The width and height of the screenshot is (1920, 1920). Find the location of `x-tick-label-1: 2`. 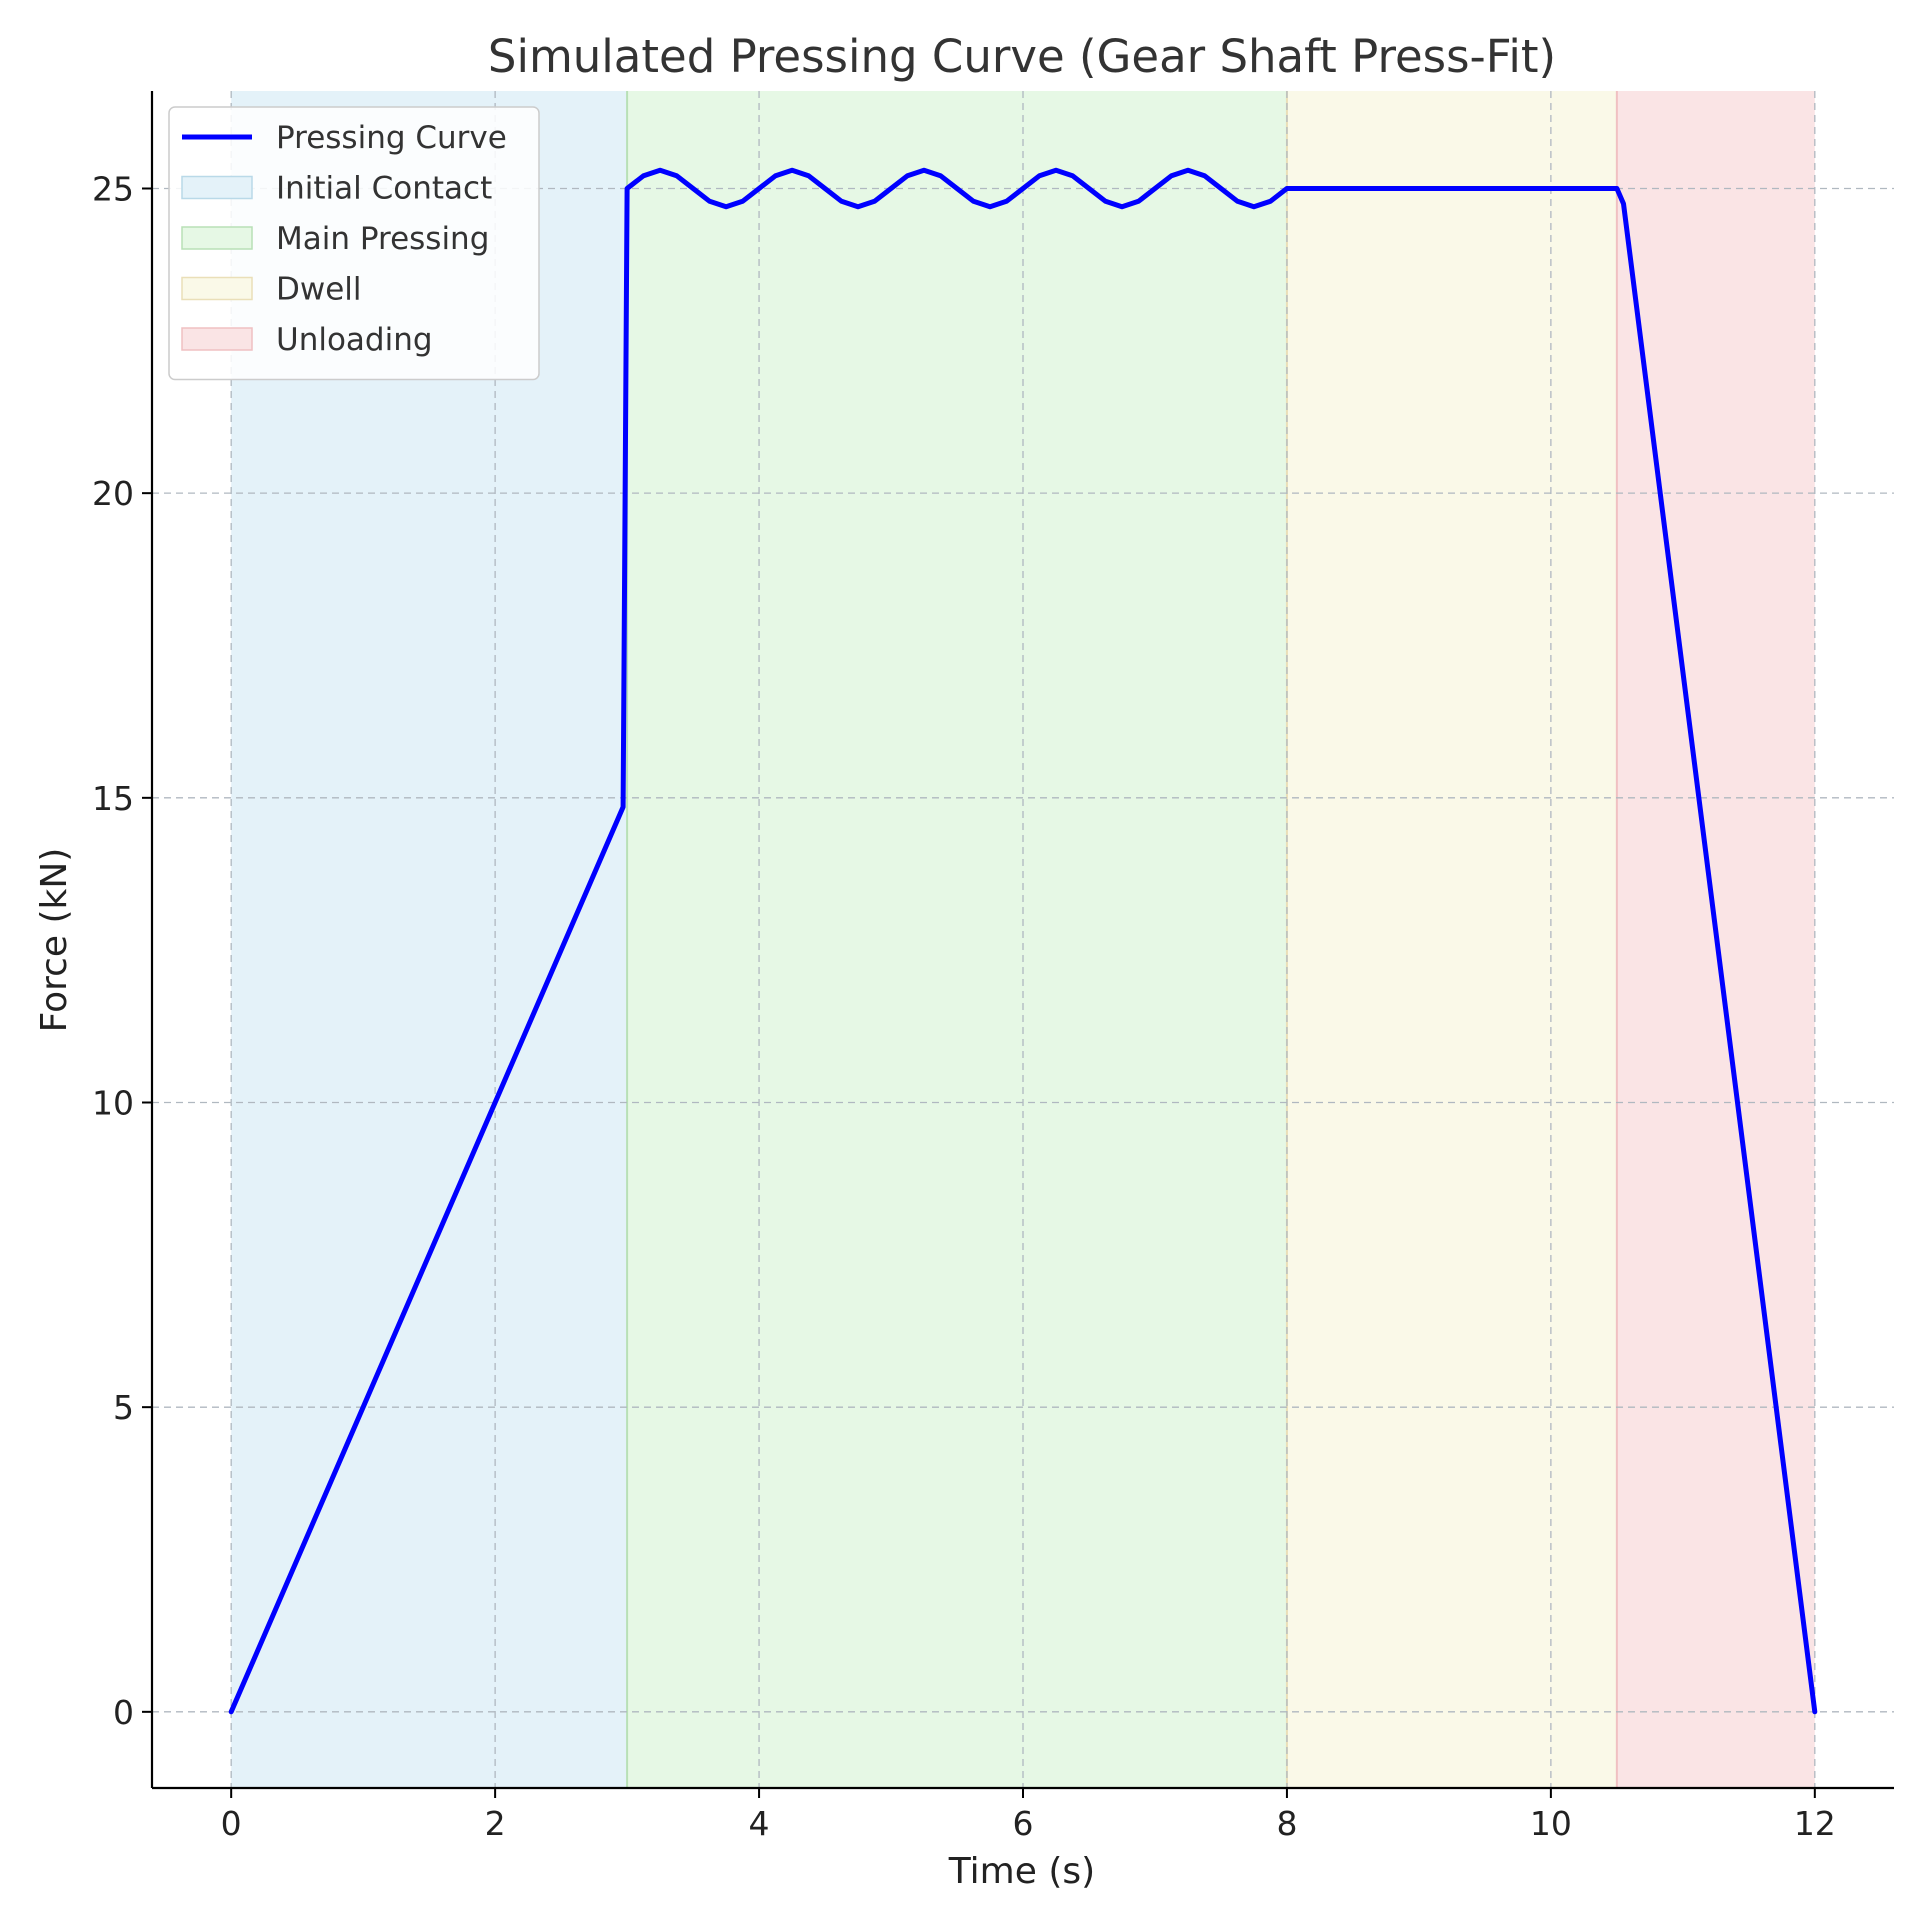

x-tick-label-1: 2 is located at coordinates (495, 1823).